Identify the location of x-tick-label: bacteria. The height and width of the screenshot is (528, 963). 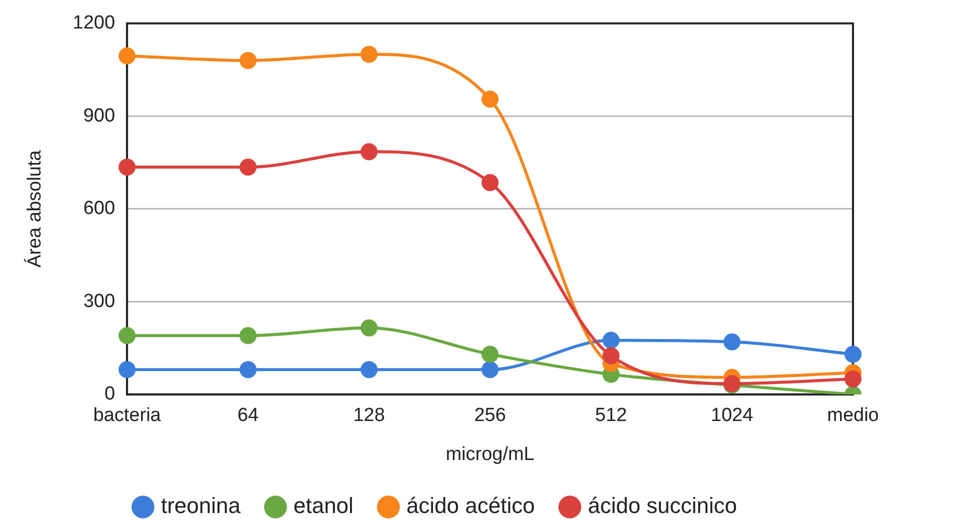
(127, 415).